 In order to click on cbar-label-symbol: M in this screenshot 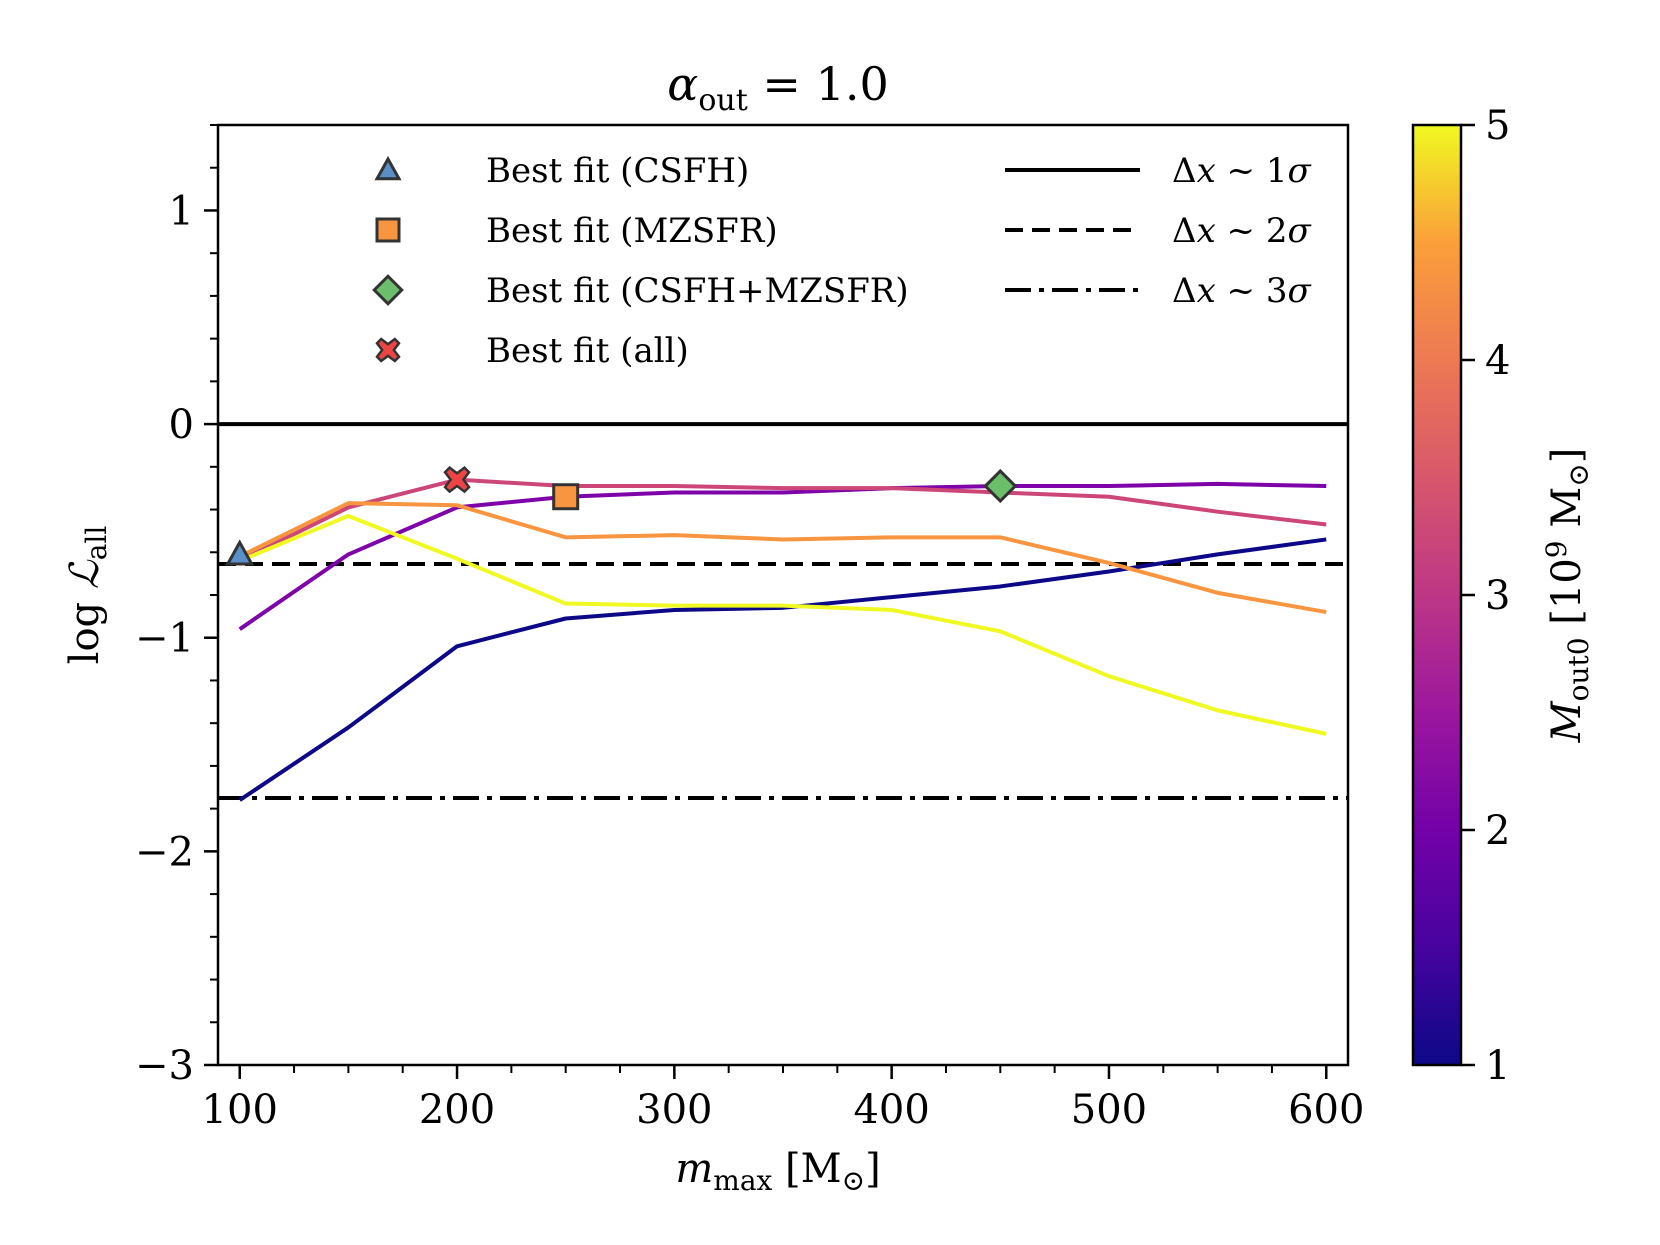, I will do `click(1567, 721)`.